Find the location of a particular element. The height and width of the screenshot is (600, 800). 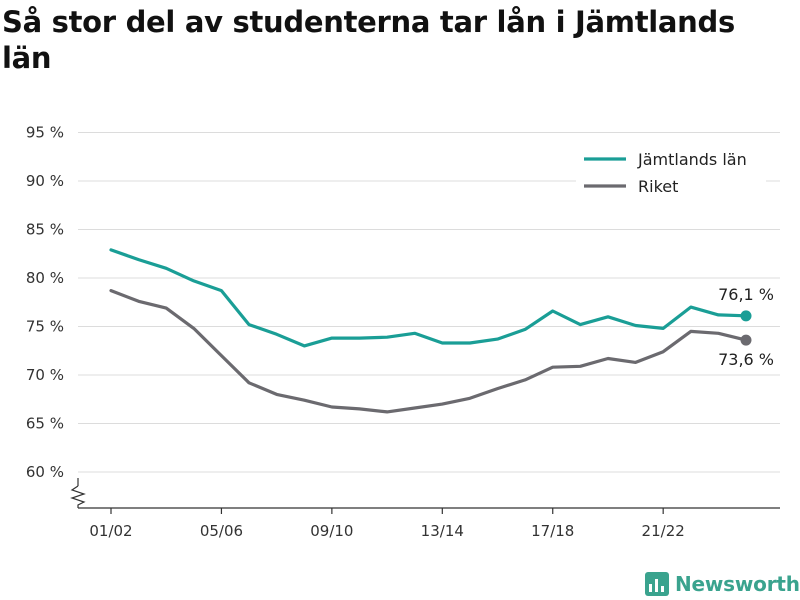

legend: Jämtlands län Riket is located at coordinates (671, 174).